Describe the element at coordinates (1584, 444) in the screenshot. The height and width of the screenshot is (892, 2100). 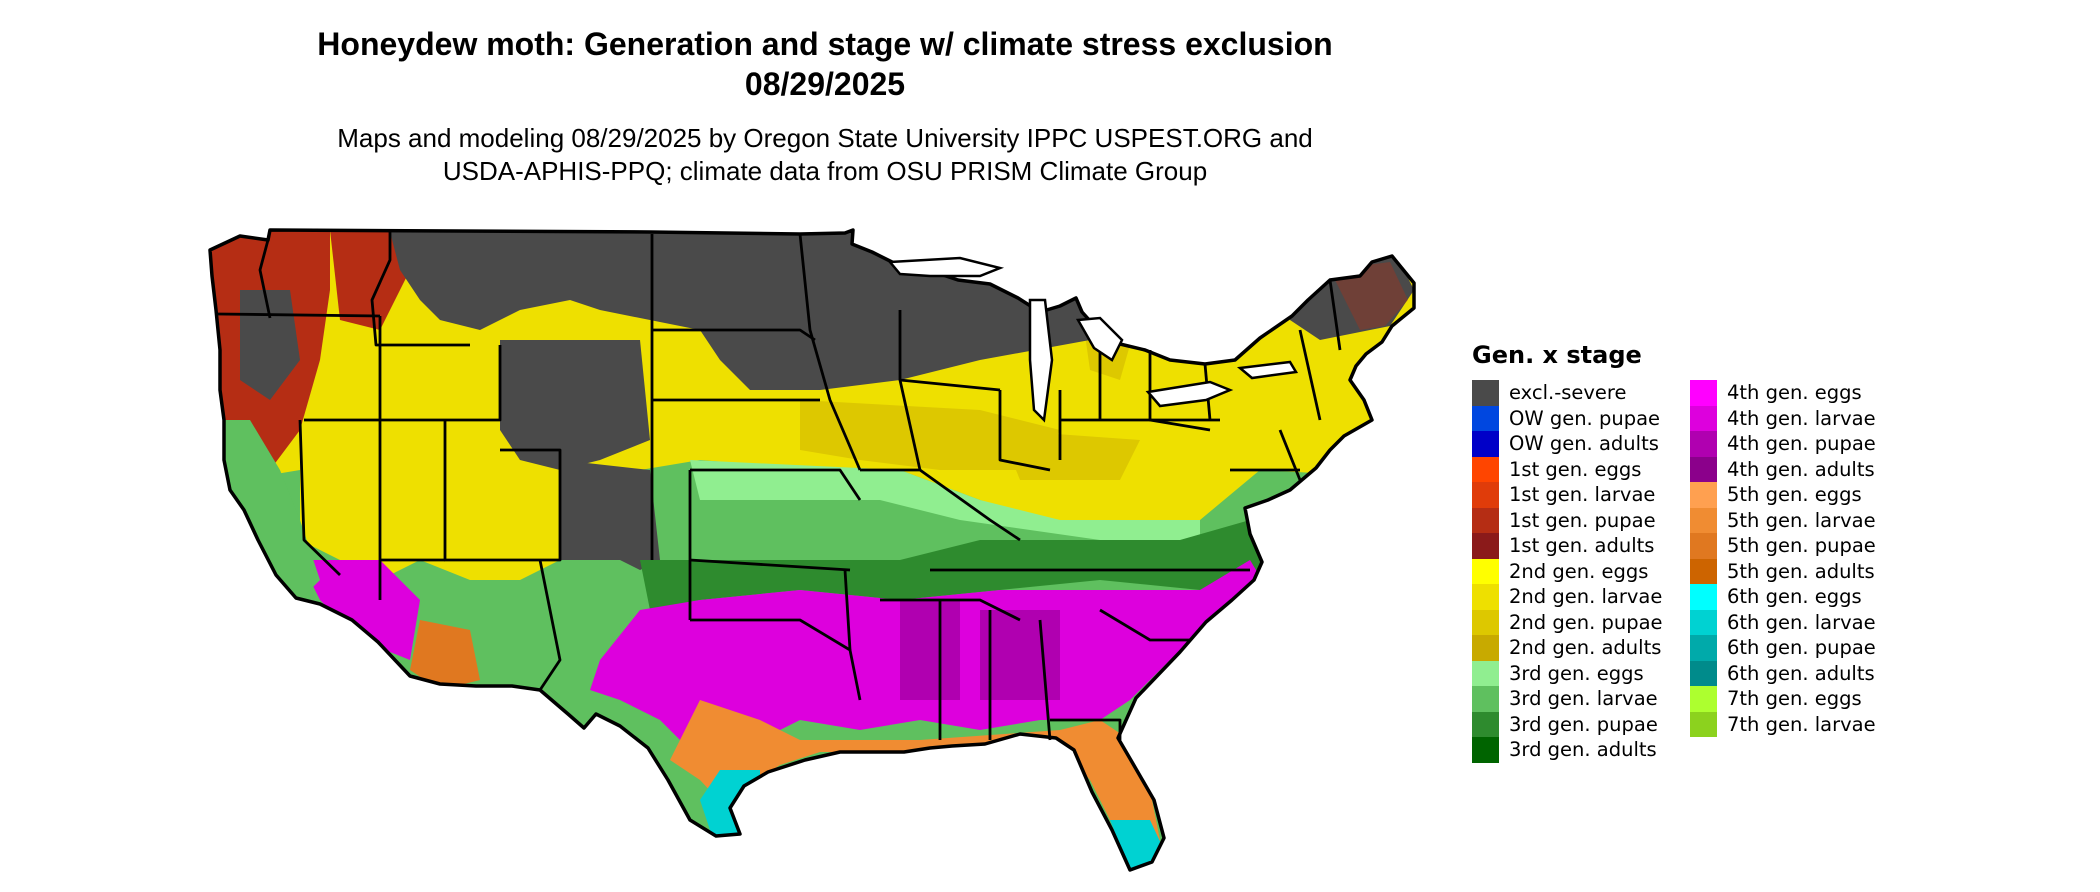
I see `legend-label: OW gen. adults` at that location.